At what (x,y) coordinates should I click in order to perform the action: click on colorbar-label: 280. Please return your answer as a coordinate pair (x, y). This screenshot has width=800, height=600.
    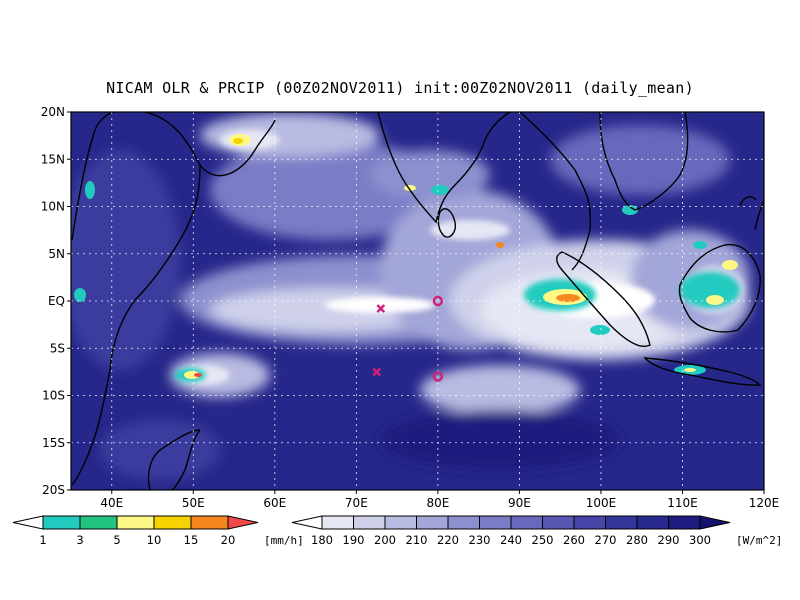
    Looking at the image, I should click on (637, 540).